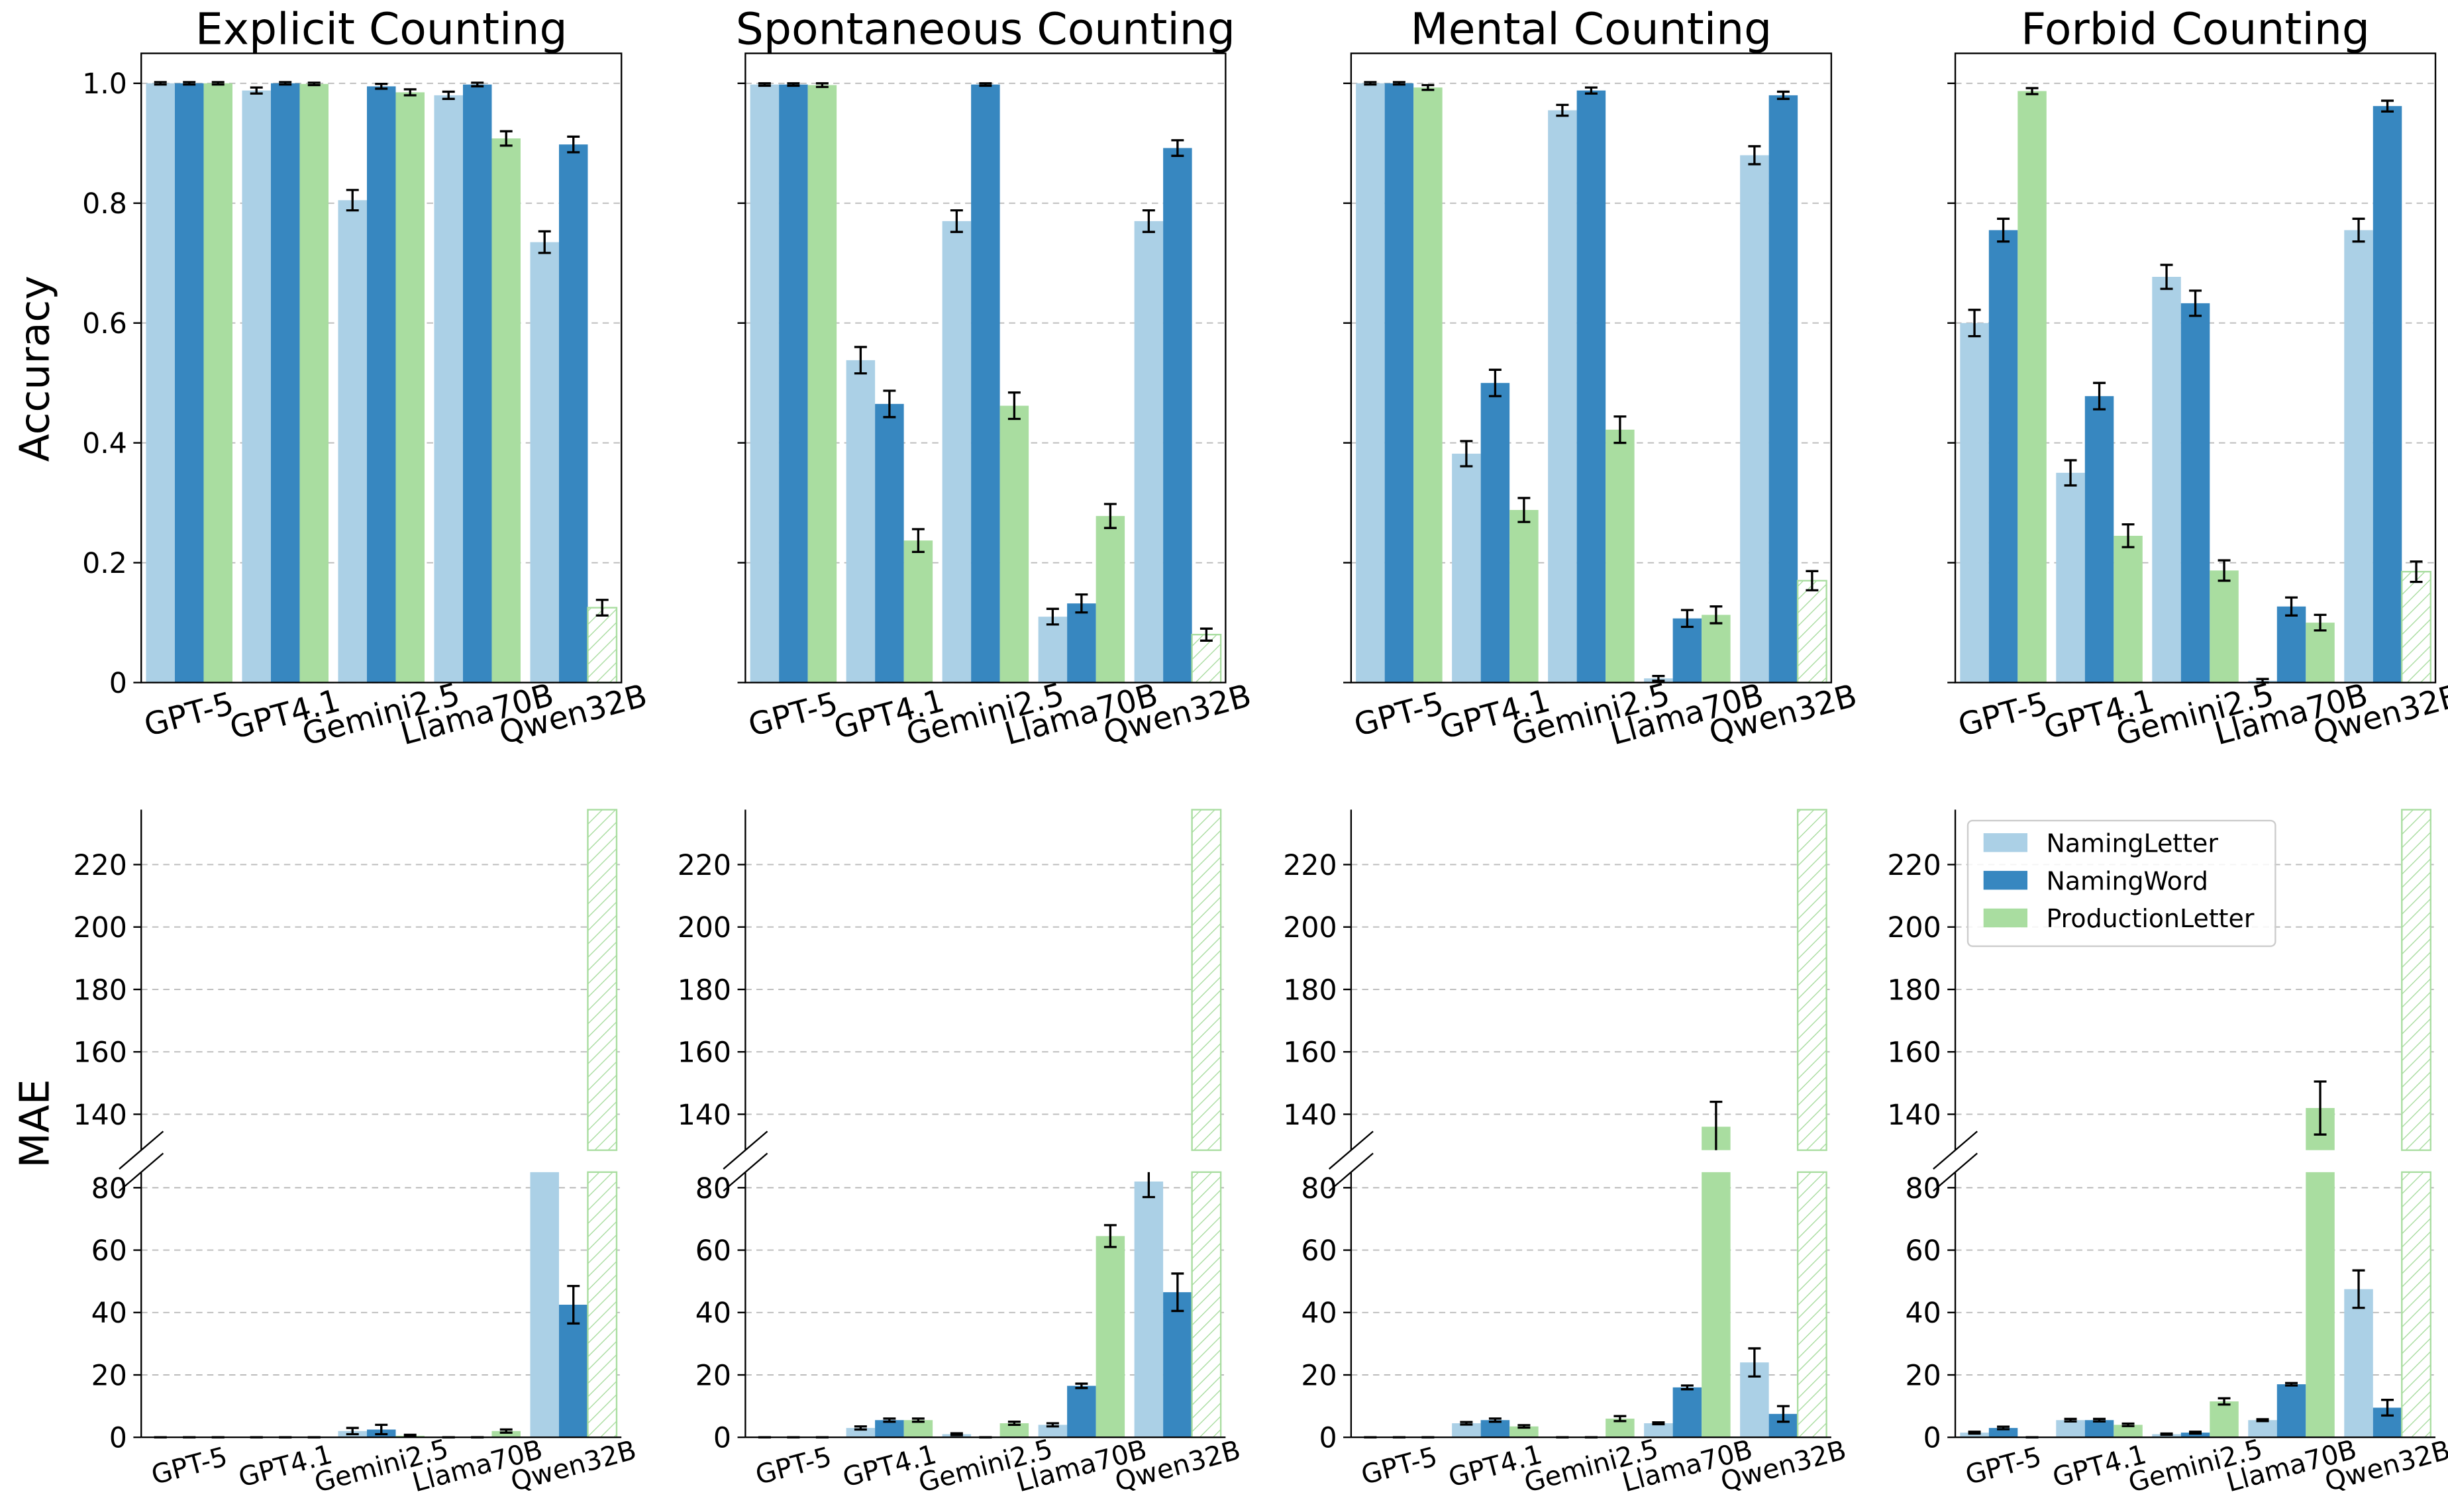  I want to click on legend-label: NamingWord, so click(2127, 880).